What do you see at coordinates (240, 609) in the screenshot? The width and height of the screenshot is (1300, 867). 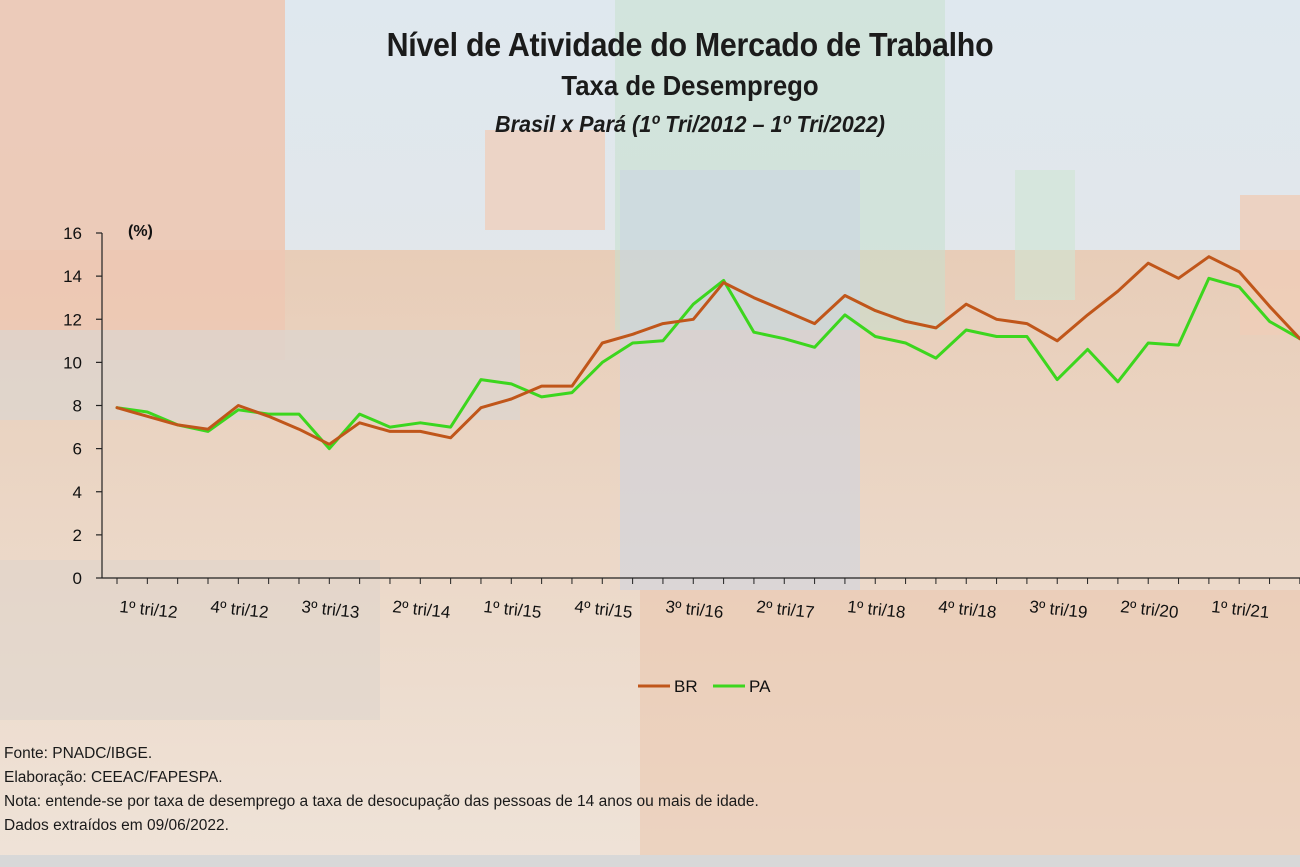 I see `x-tick-label: 4º tri/12` at bounding box center [240, 609].